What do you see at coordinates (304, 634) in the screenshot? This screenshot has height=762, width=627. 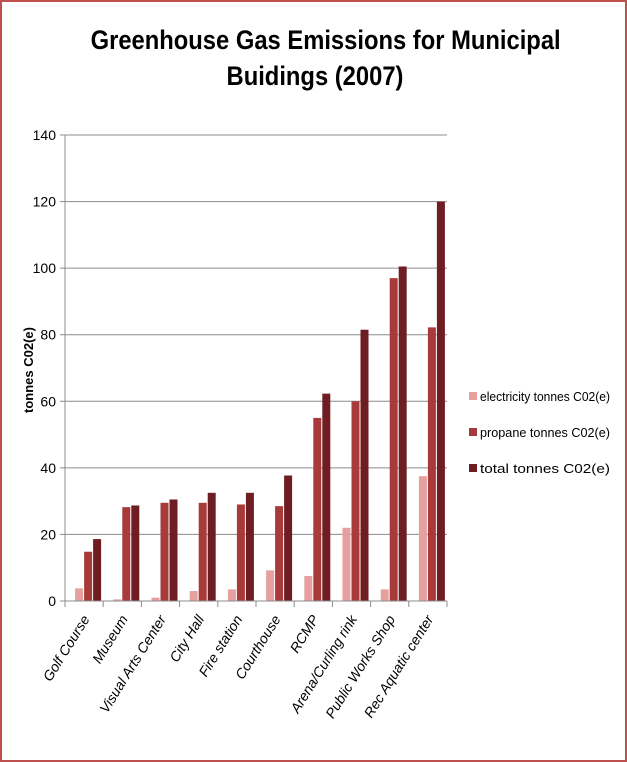 I see `x-tick-label: RCMP` at bounding box center [304, 634].